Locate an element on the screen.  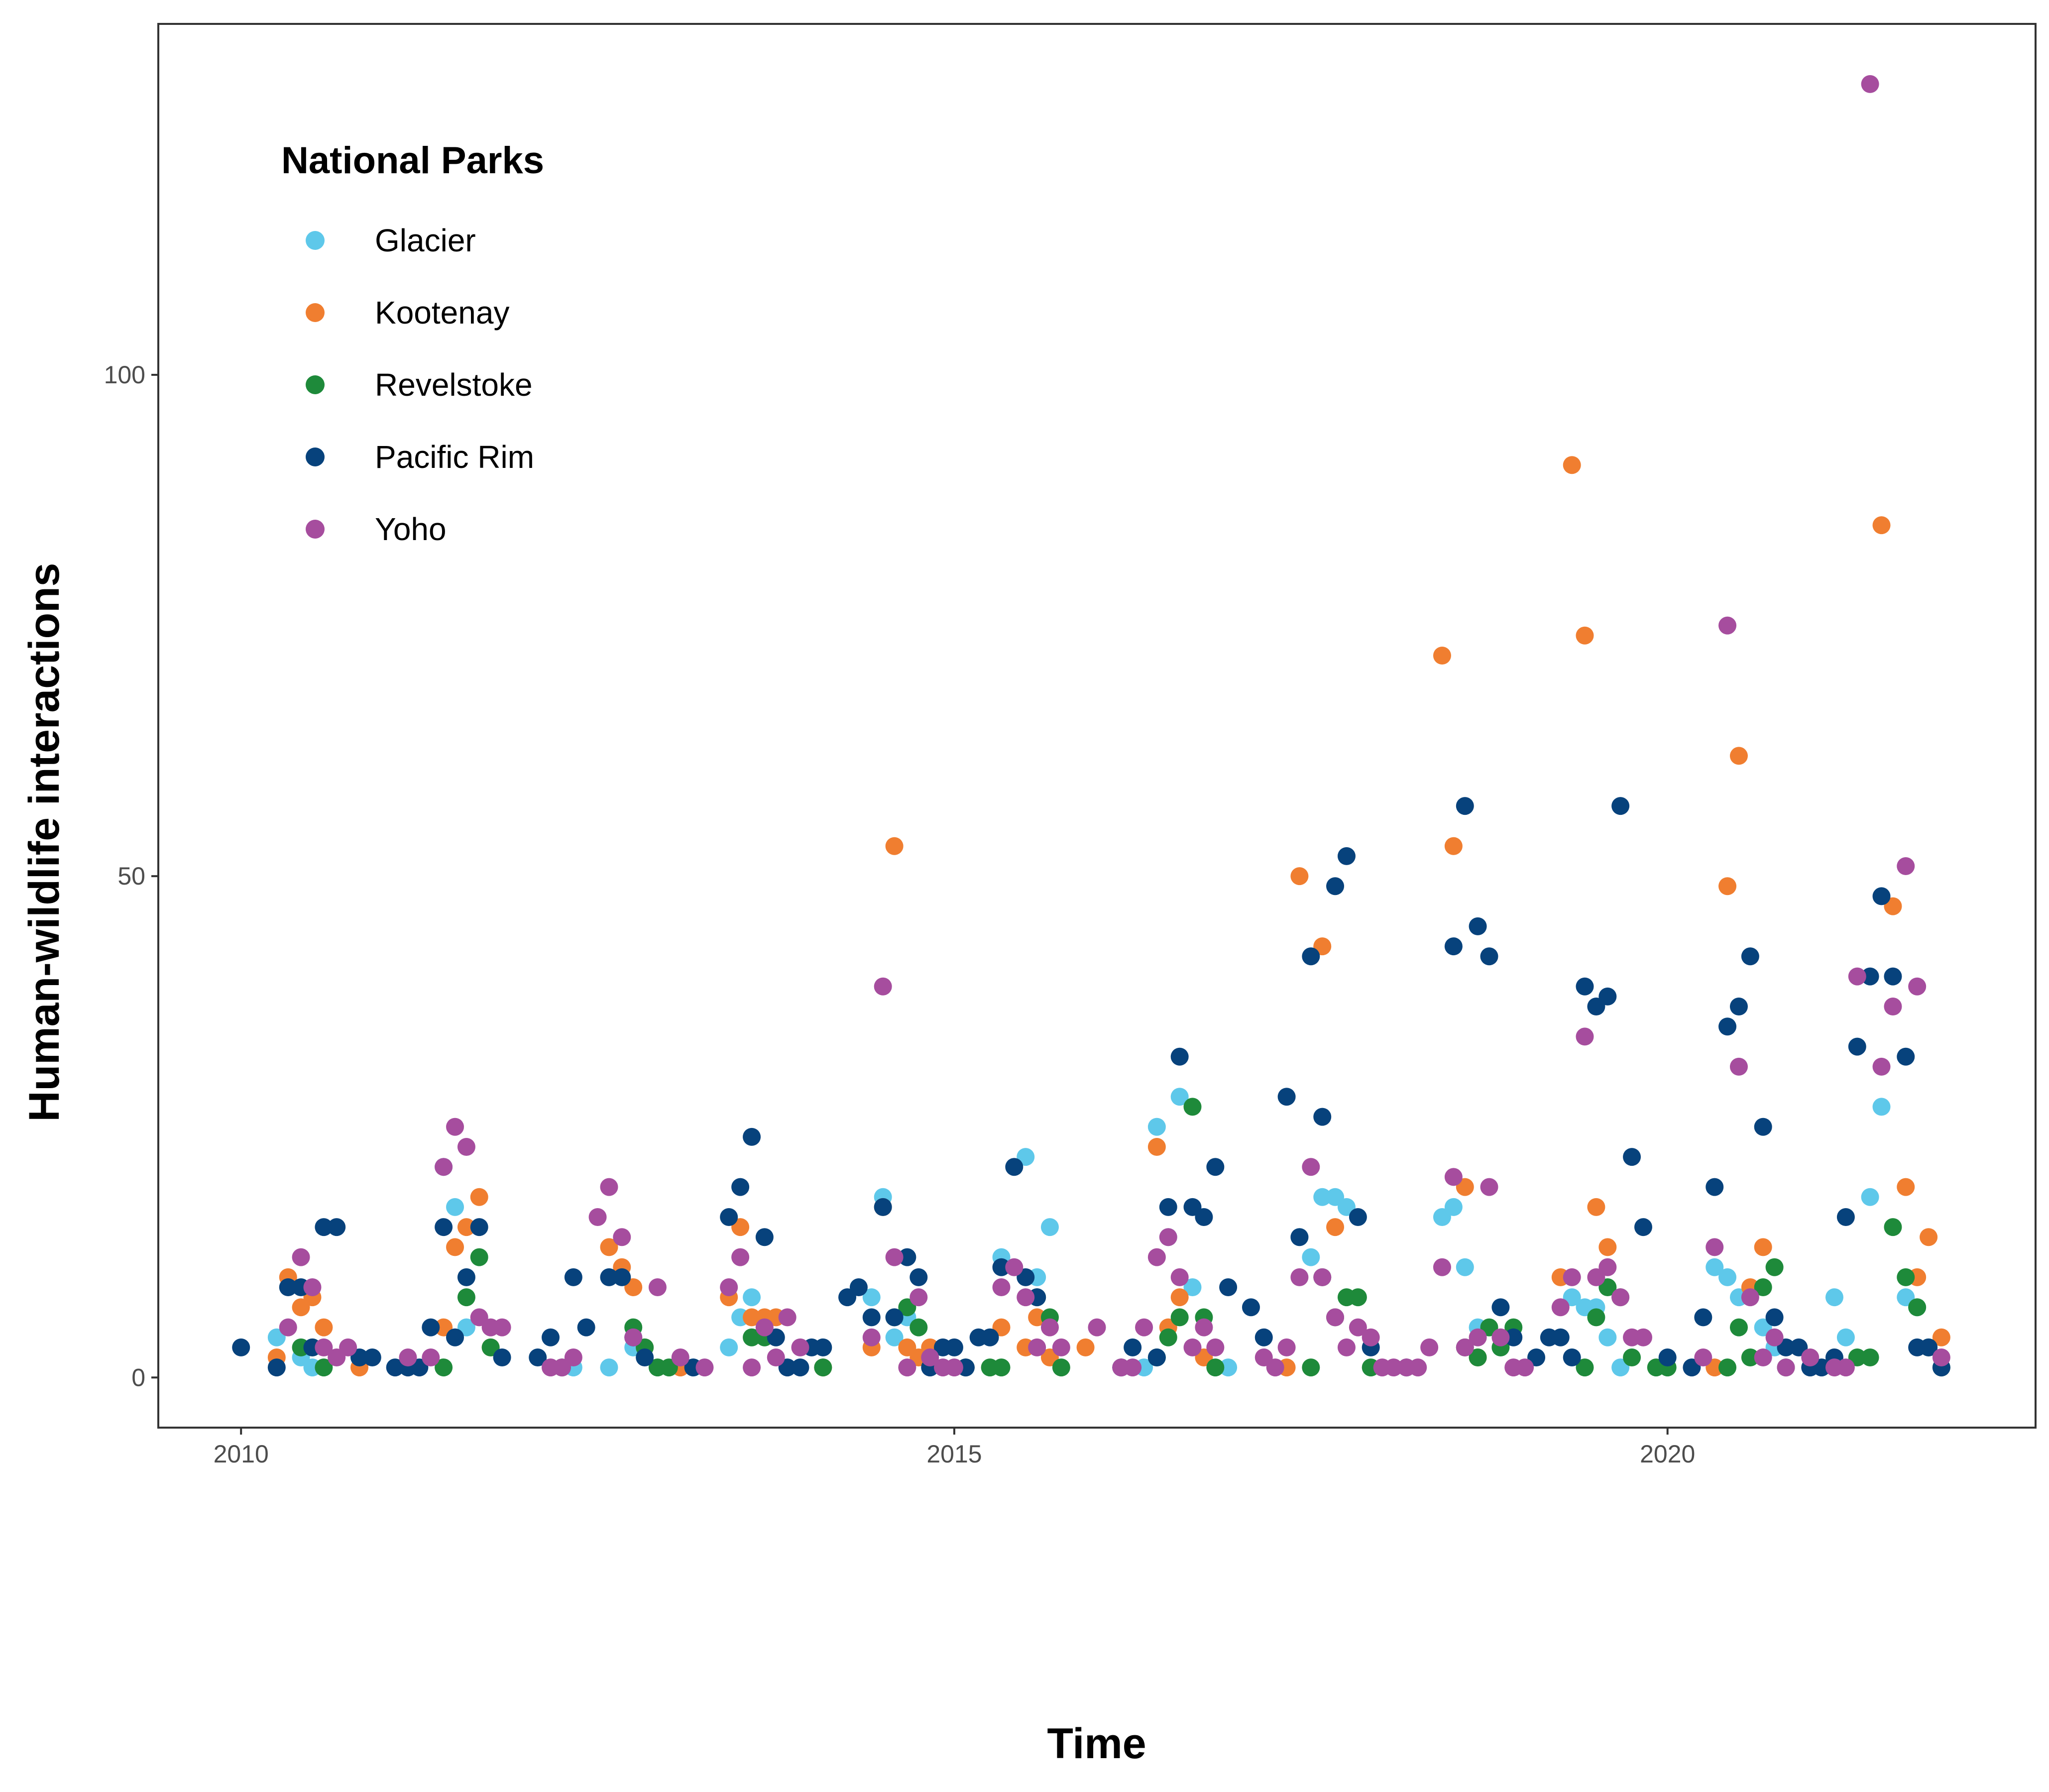
y-tick-label: 0 is located at coordinates (138, 1377).